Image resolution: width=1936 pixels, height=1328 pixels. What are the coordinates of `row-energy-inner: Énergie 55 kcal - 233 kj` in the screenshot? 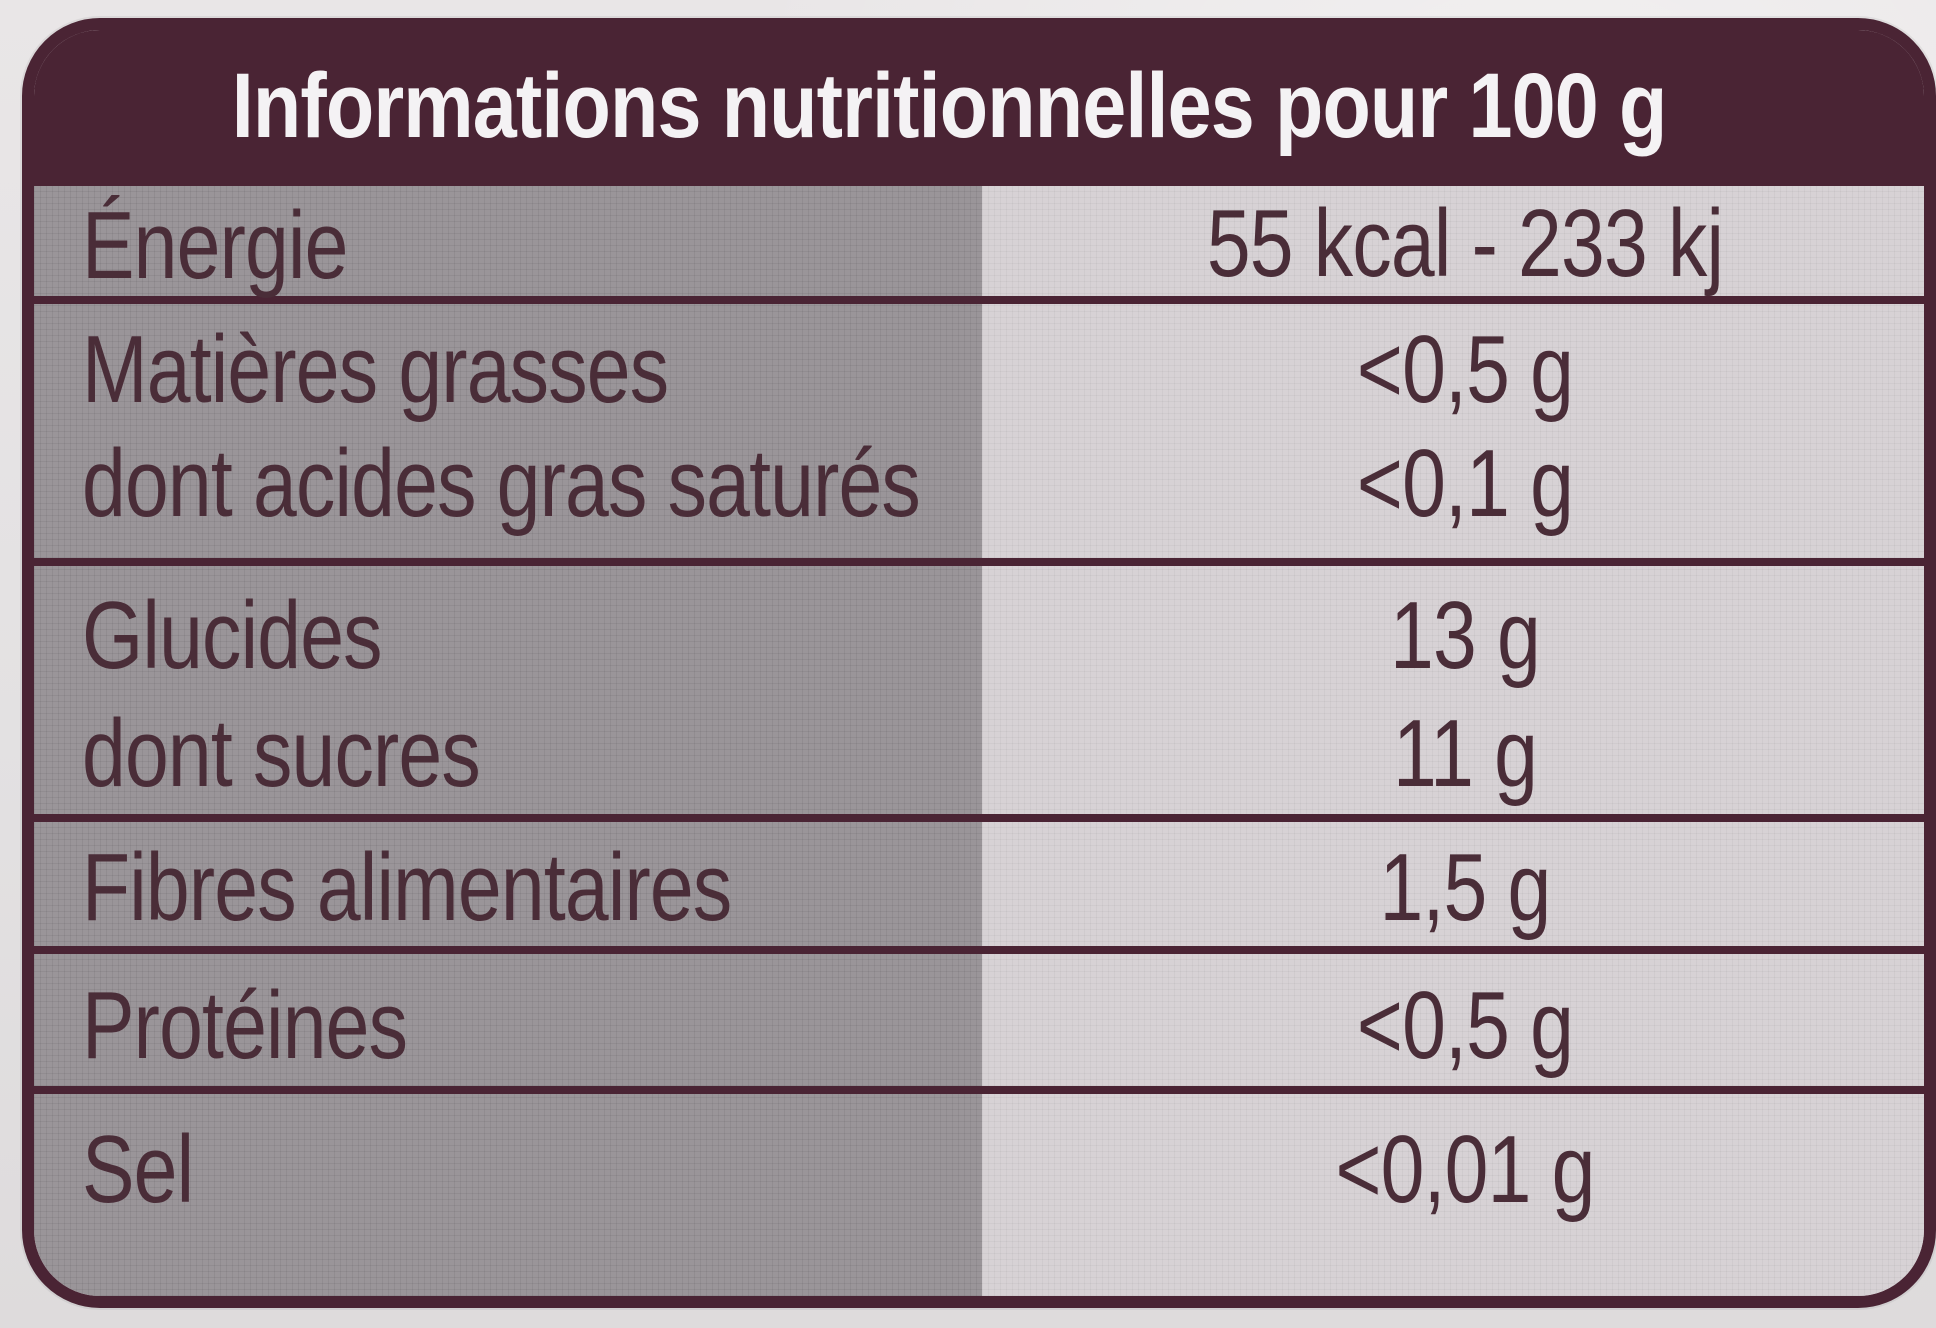 It's located at (979, 241).